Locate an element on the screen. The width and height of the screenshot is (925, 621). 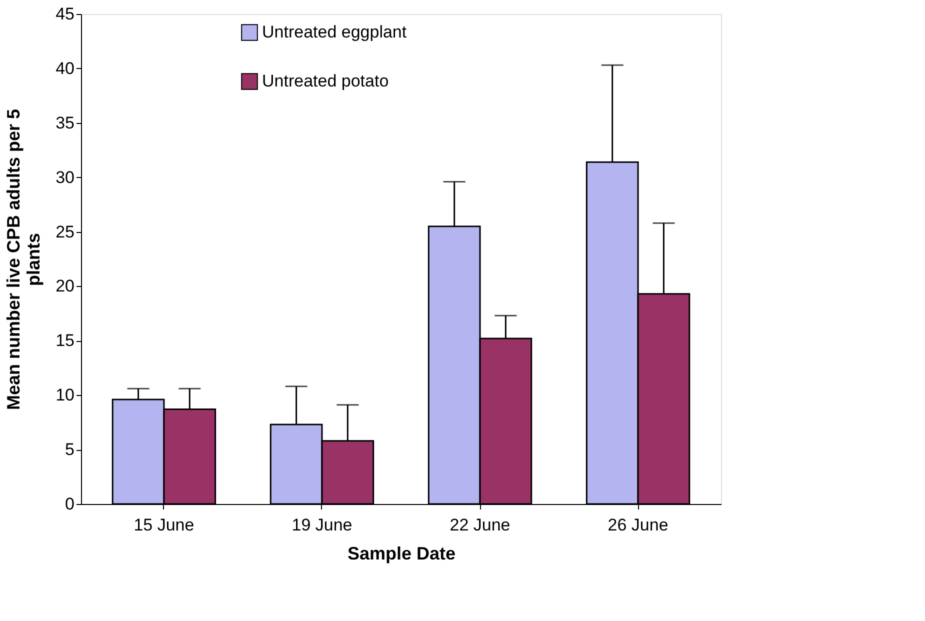
y-tick-label: 5 is located at coordinates (69, 450).